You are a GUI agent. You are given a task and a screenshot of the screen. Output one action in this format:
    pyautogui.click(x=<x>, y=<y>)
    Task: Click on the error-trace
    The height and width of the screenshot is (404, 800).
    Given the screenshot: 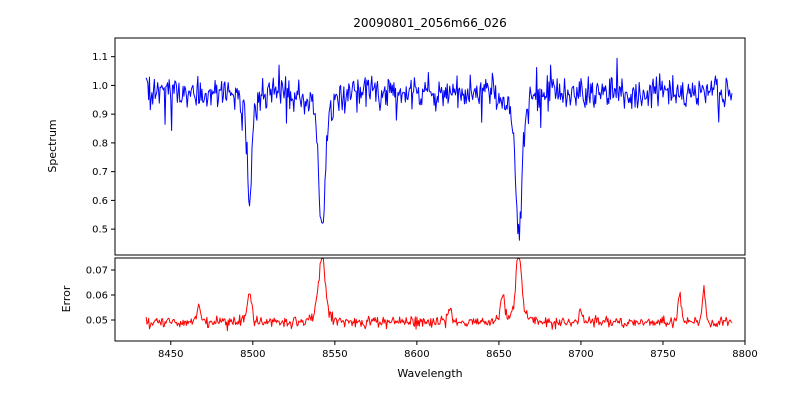 What is the action you would take?
    pyautogui.click(x=439, y=295)
    